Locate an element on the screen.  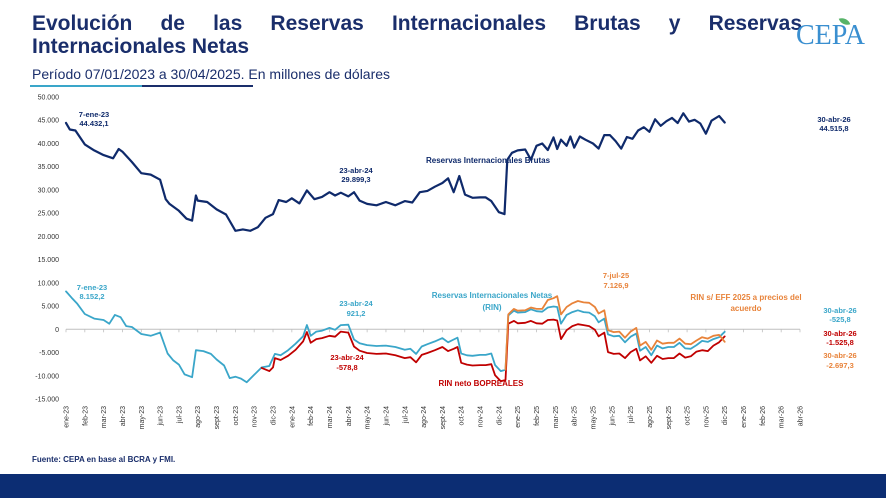
x-tick-label: abr-26 is located at coordinates (801, 416).